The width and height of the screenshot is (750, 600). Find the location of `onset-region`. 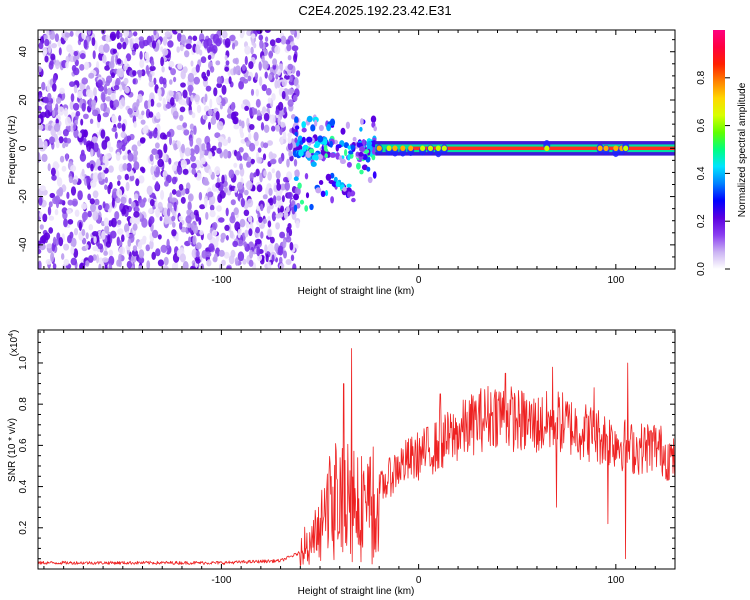

onset-region is located at coordinates (335, 163).